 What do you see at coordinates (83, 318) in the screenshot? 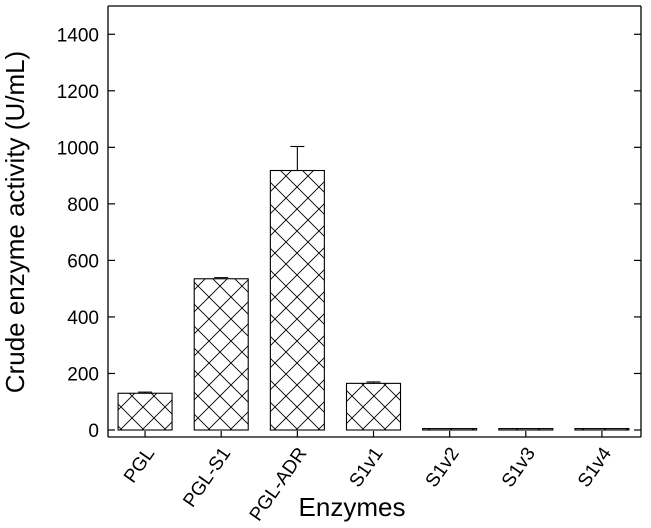
I see `y-tick-label: 400` at bounding box center [83, 318].